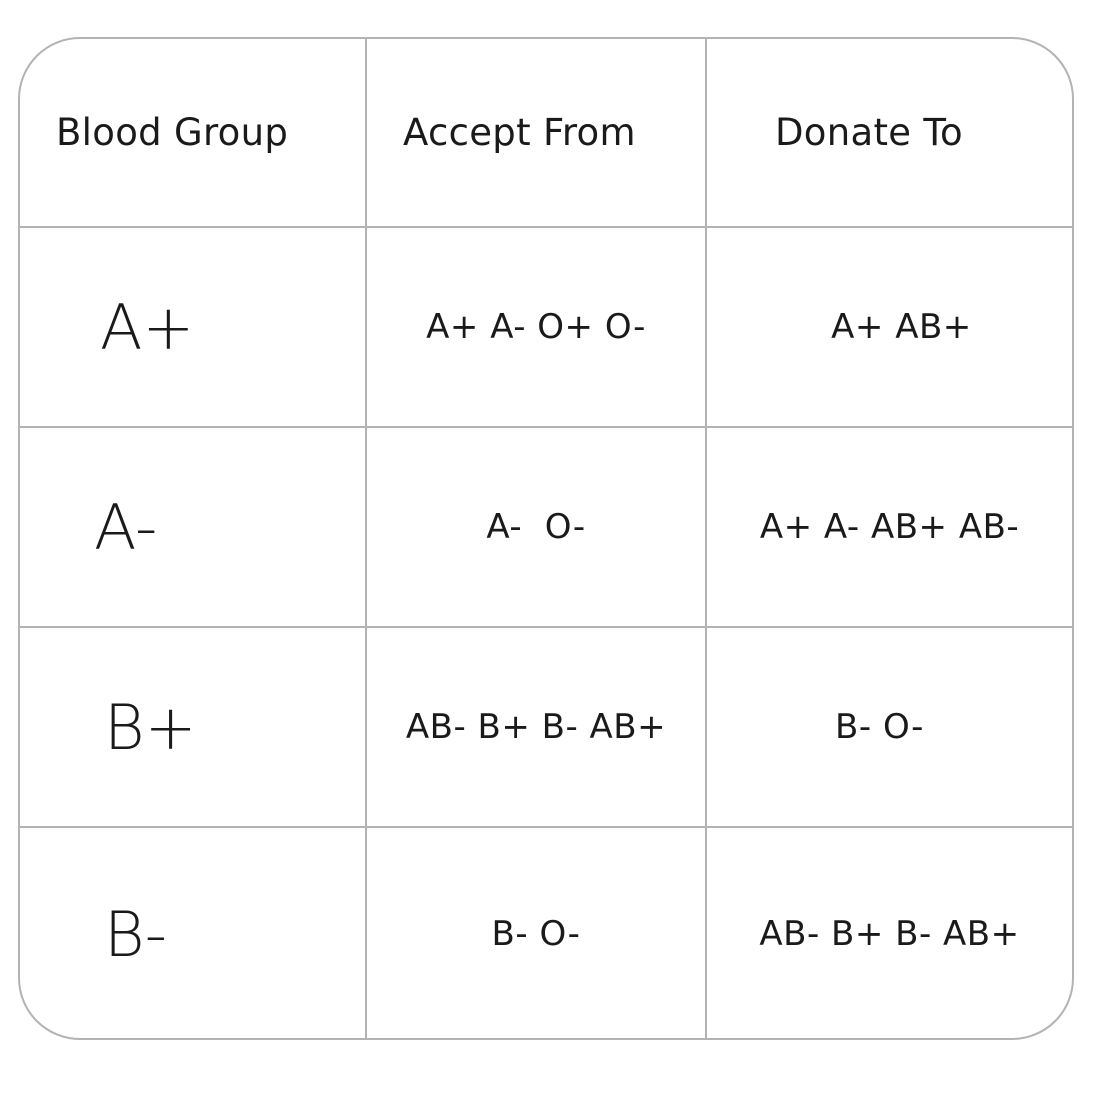 This screenshot has height=1107, width=1098. What do you see at coordinates (193, 327) in the screenshot?
I see `blood-group-cell: A+` at bounding box center [193, 327].